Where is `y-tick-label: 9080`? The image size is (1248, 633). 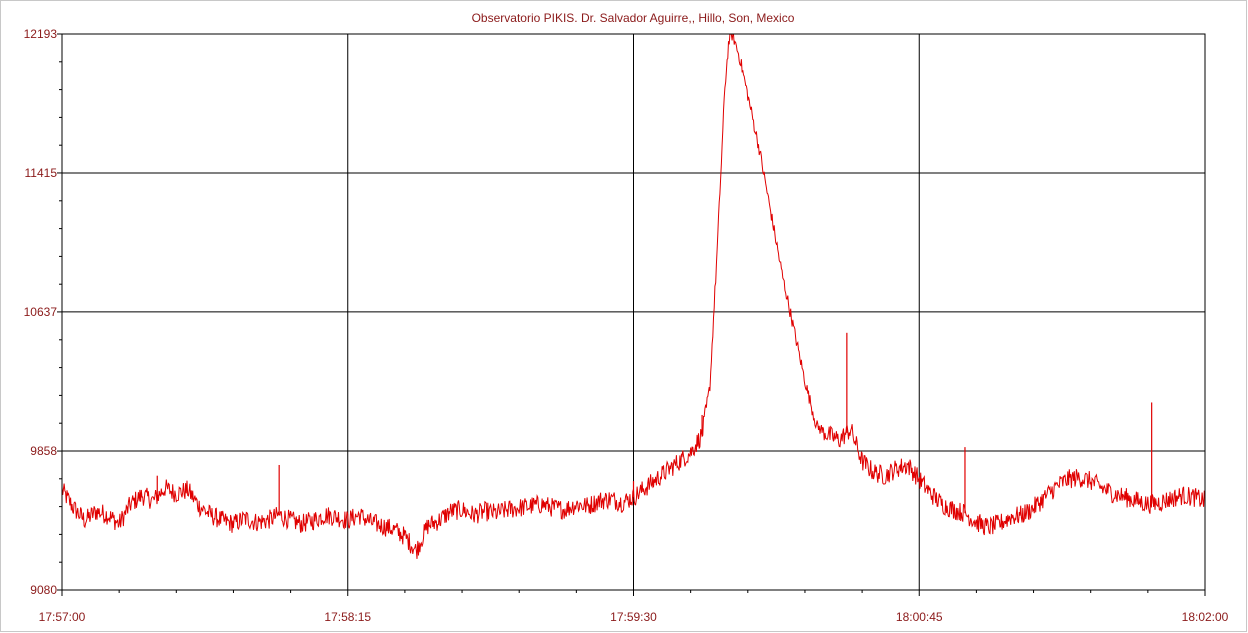
y-tick-label: 9080 is located at coordinates (43, 590).